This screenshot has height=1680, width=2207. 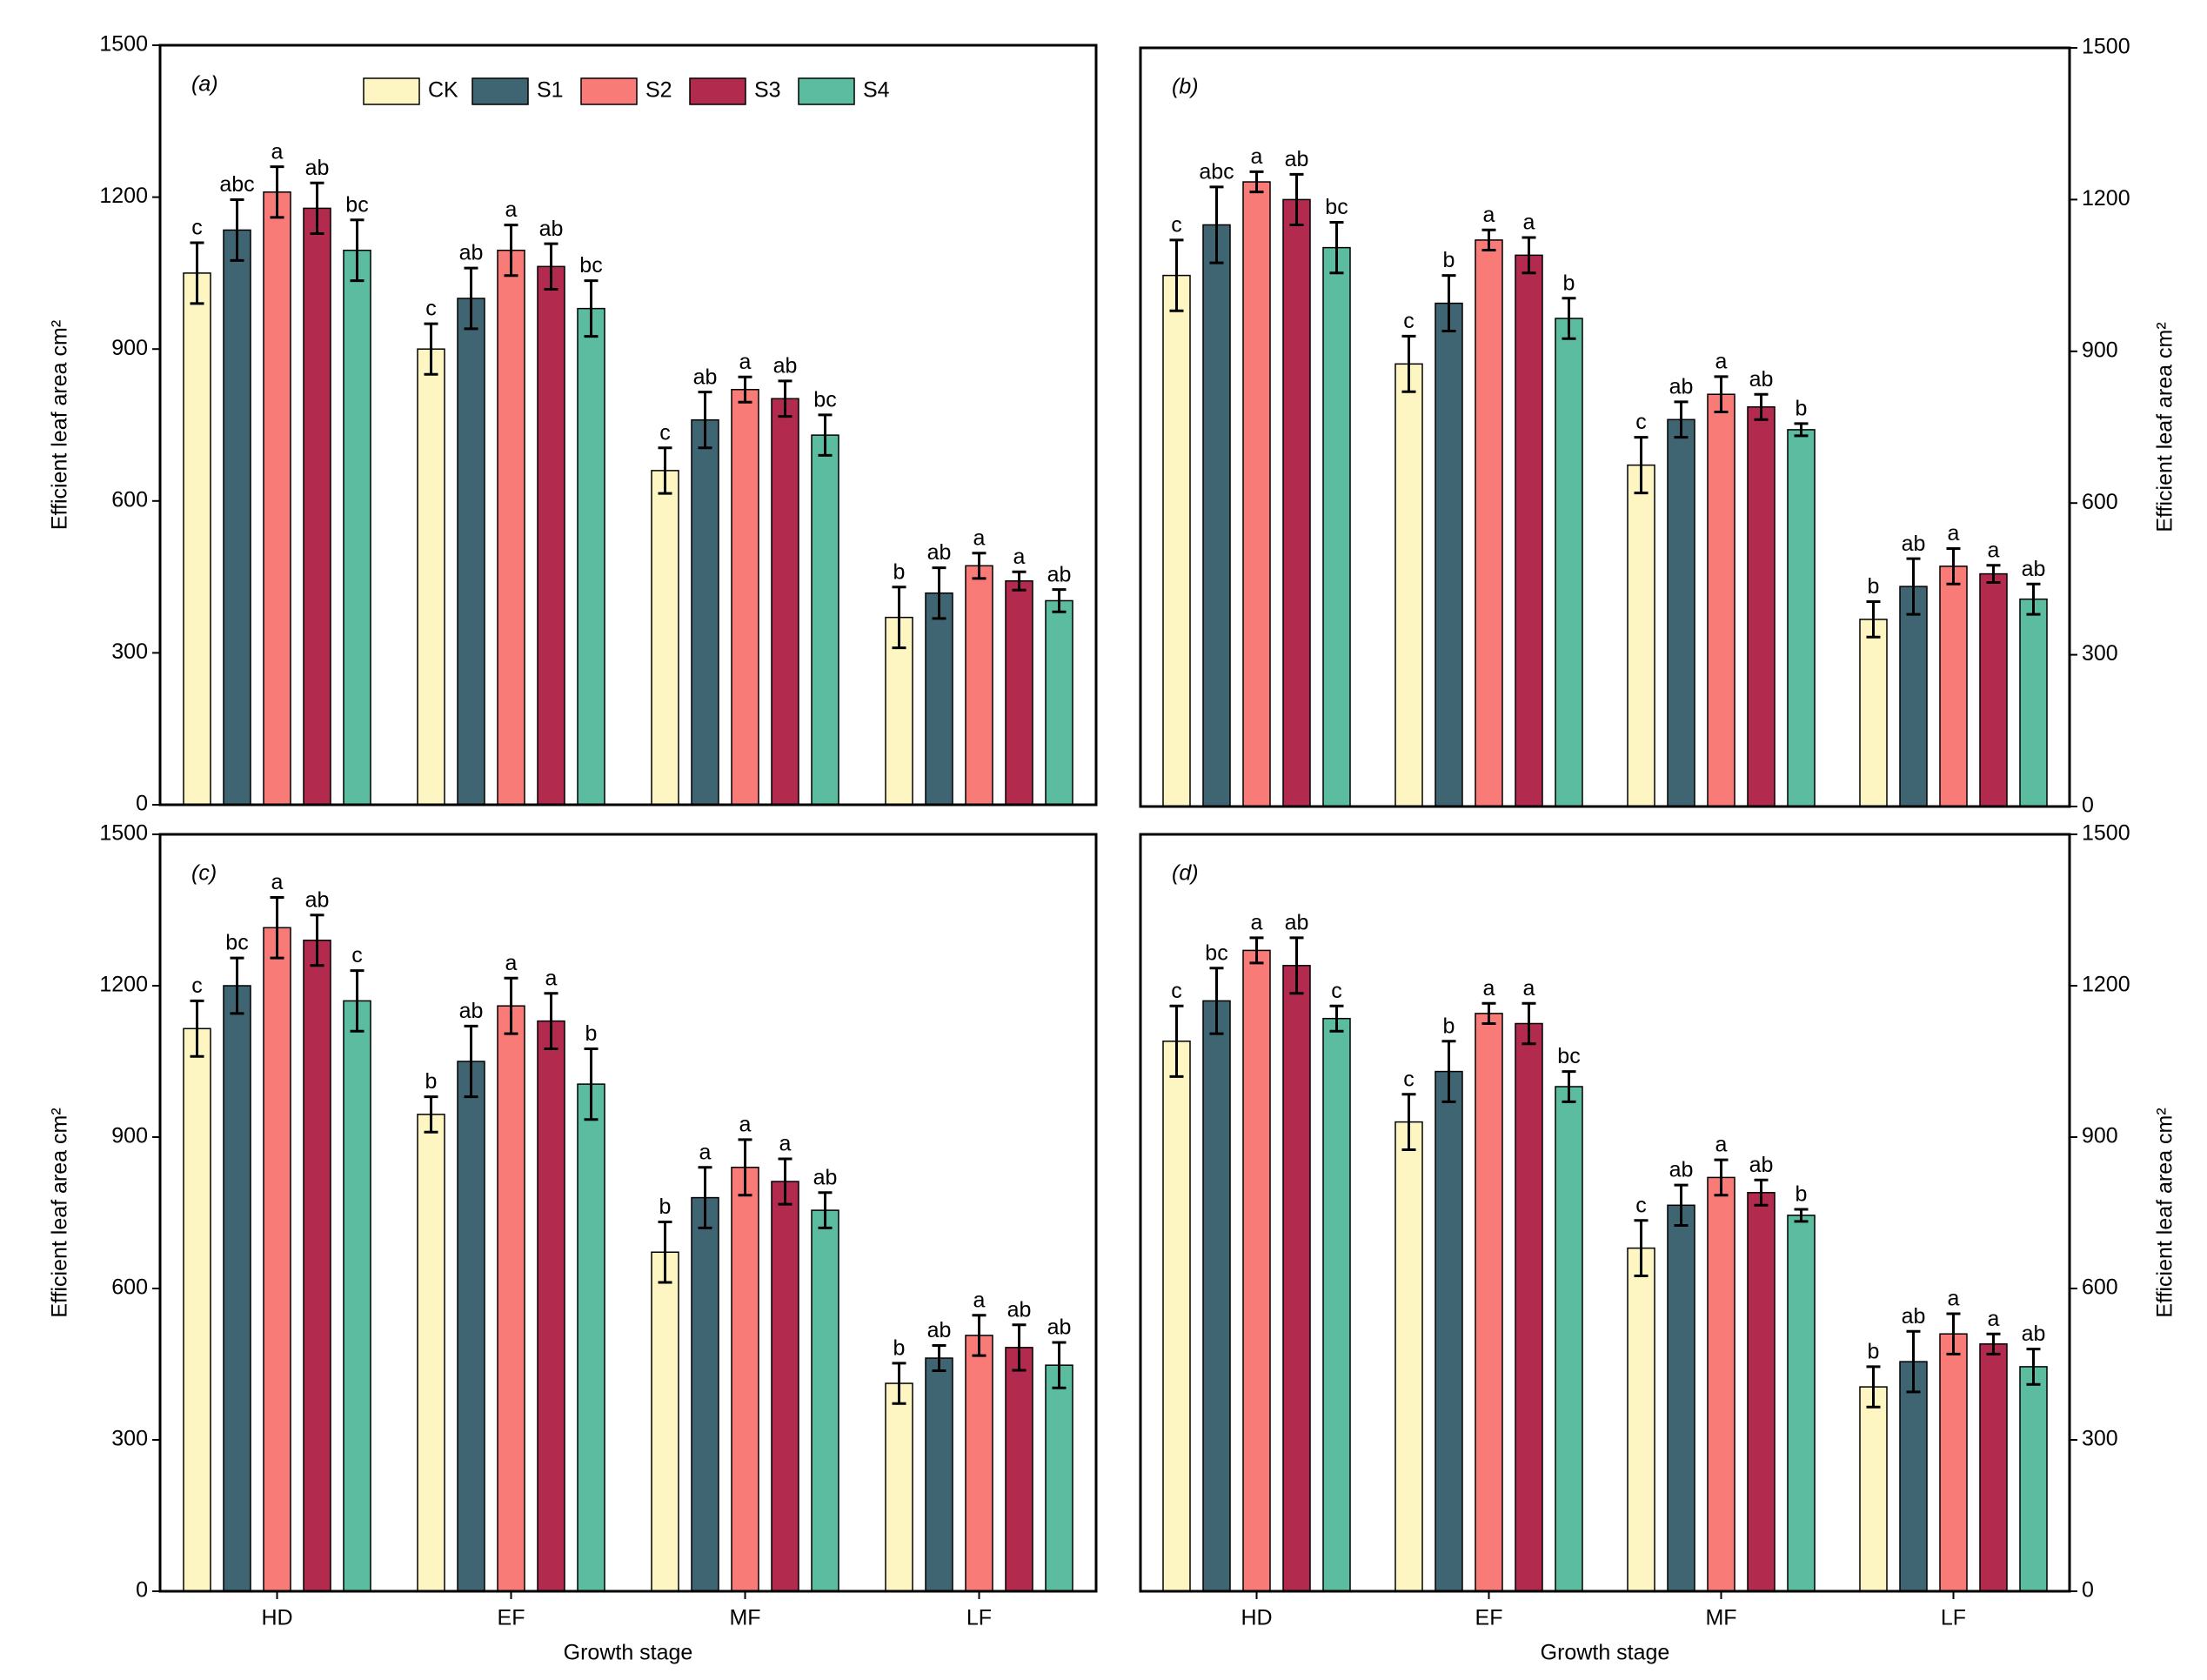 What do you see at coordinates (276, 1618) in the screenshot?
I see `x-tick-label: HD` at bounding box center [276, 1618].